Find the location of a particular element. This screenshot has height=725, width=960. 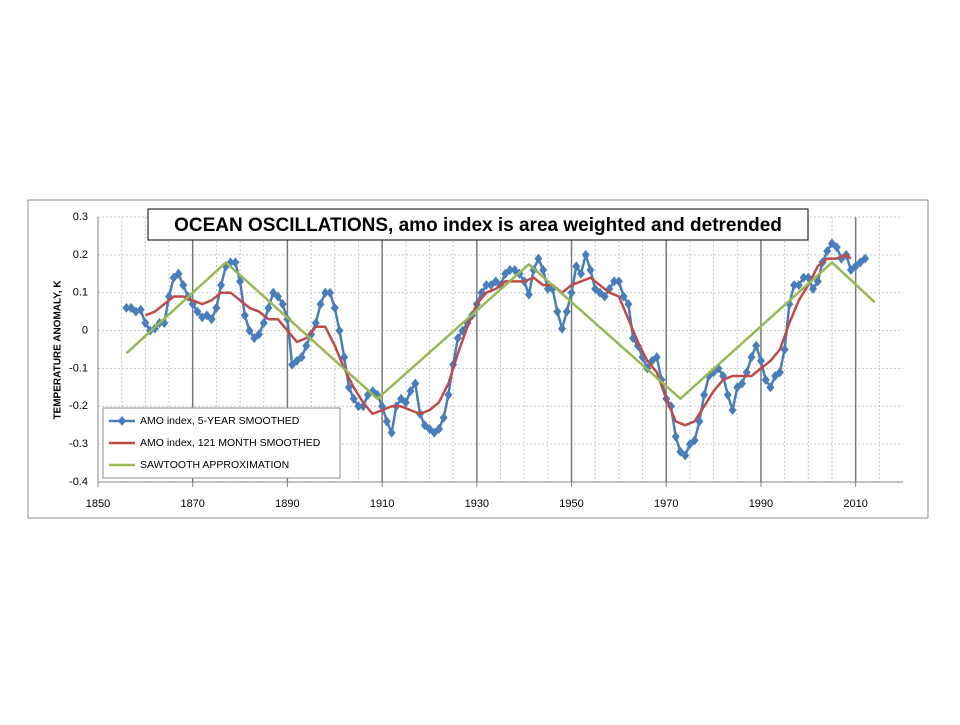

y-tick-label: -0.3 is located at coordinates (78, 444).